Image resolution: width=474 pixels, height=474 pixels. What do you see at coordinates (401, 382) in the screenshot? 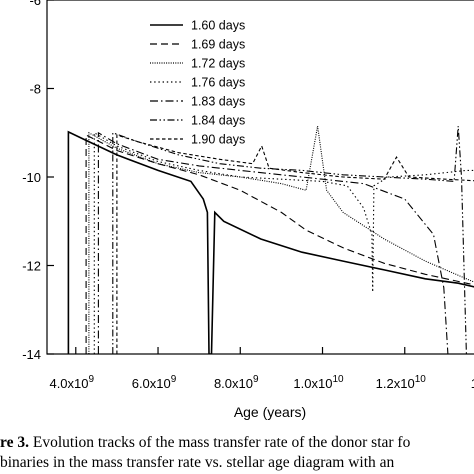
I see `x-tick-label: 1.2x10¹⁰` at bounding box center [401, 382].